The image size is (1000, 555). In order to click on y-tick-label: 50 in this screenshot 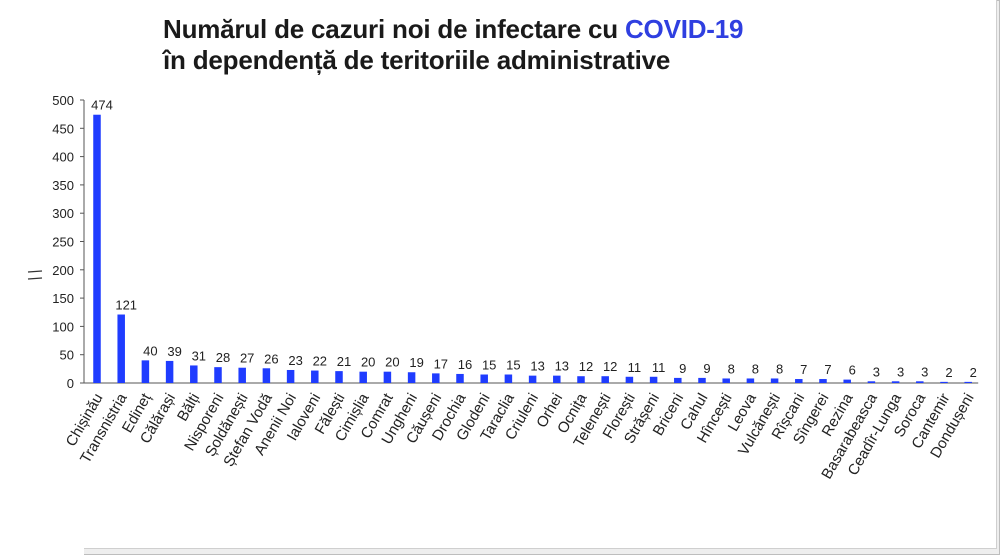, I will do `click(67, 355)`.